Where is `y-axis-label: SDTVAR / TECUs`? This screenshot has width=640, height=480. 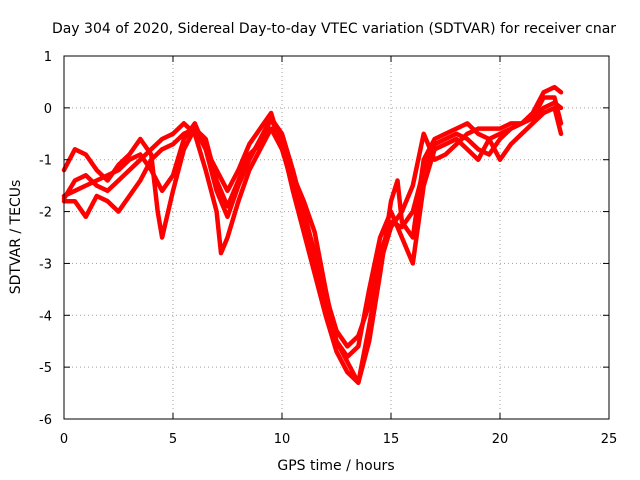 y-axis-label: SDTVAR / TECUs is located at coordinates (16, 237).